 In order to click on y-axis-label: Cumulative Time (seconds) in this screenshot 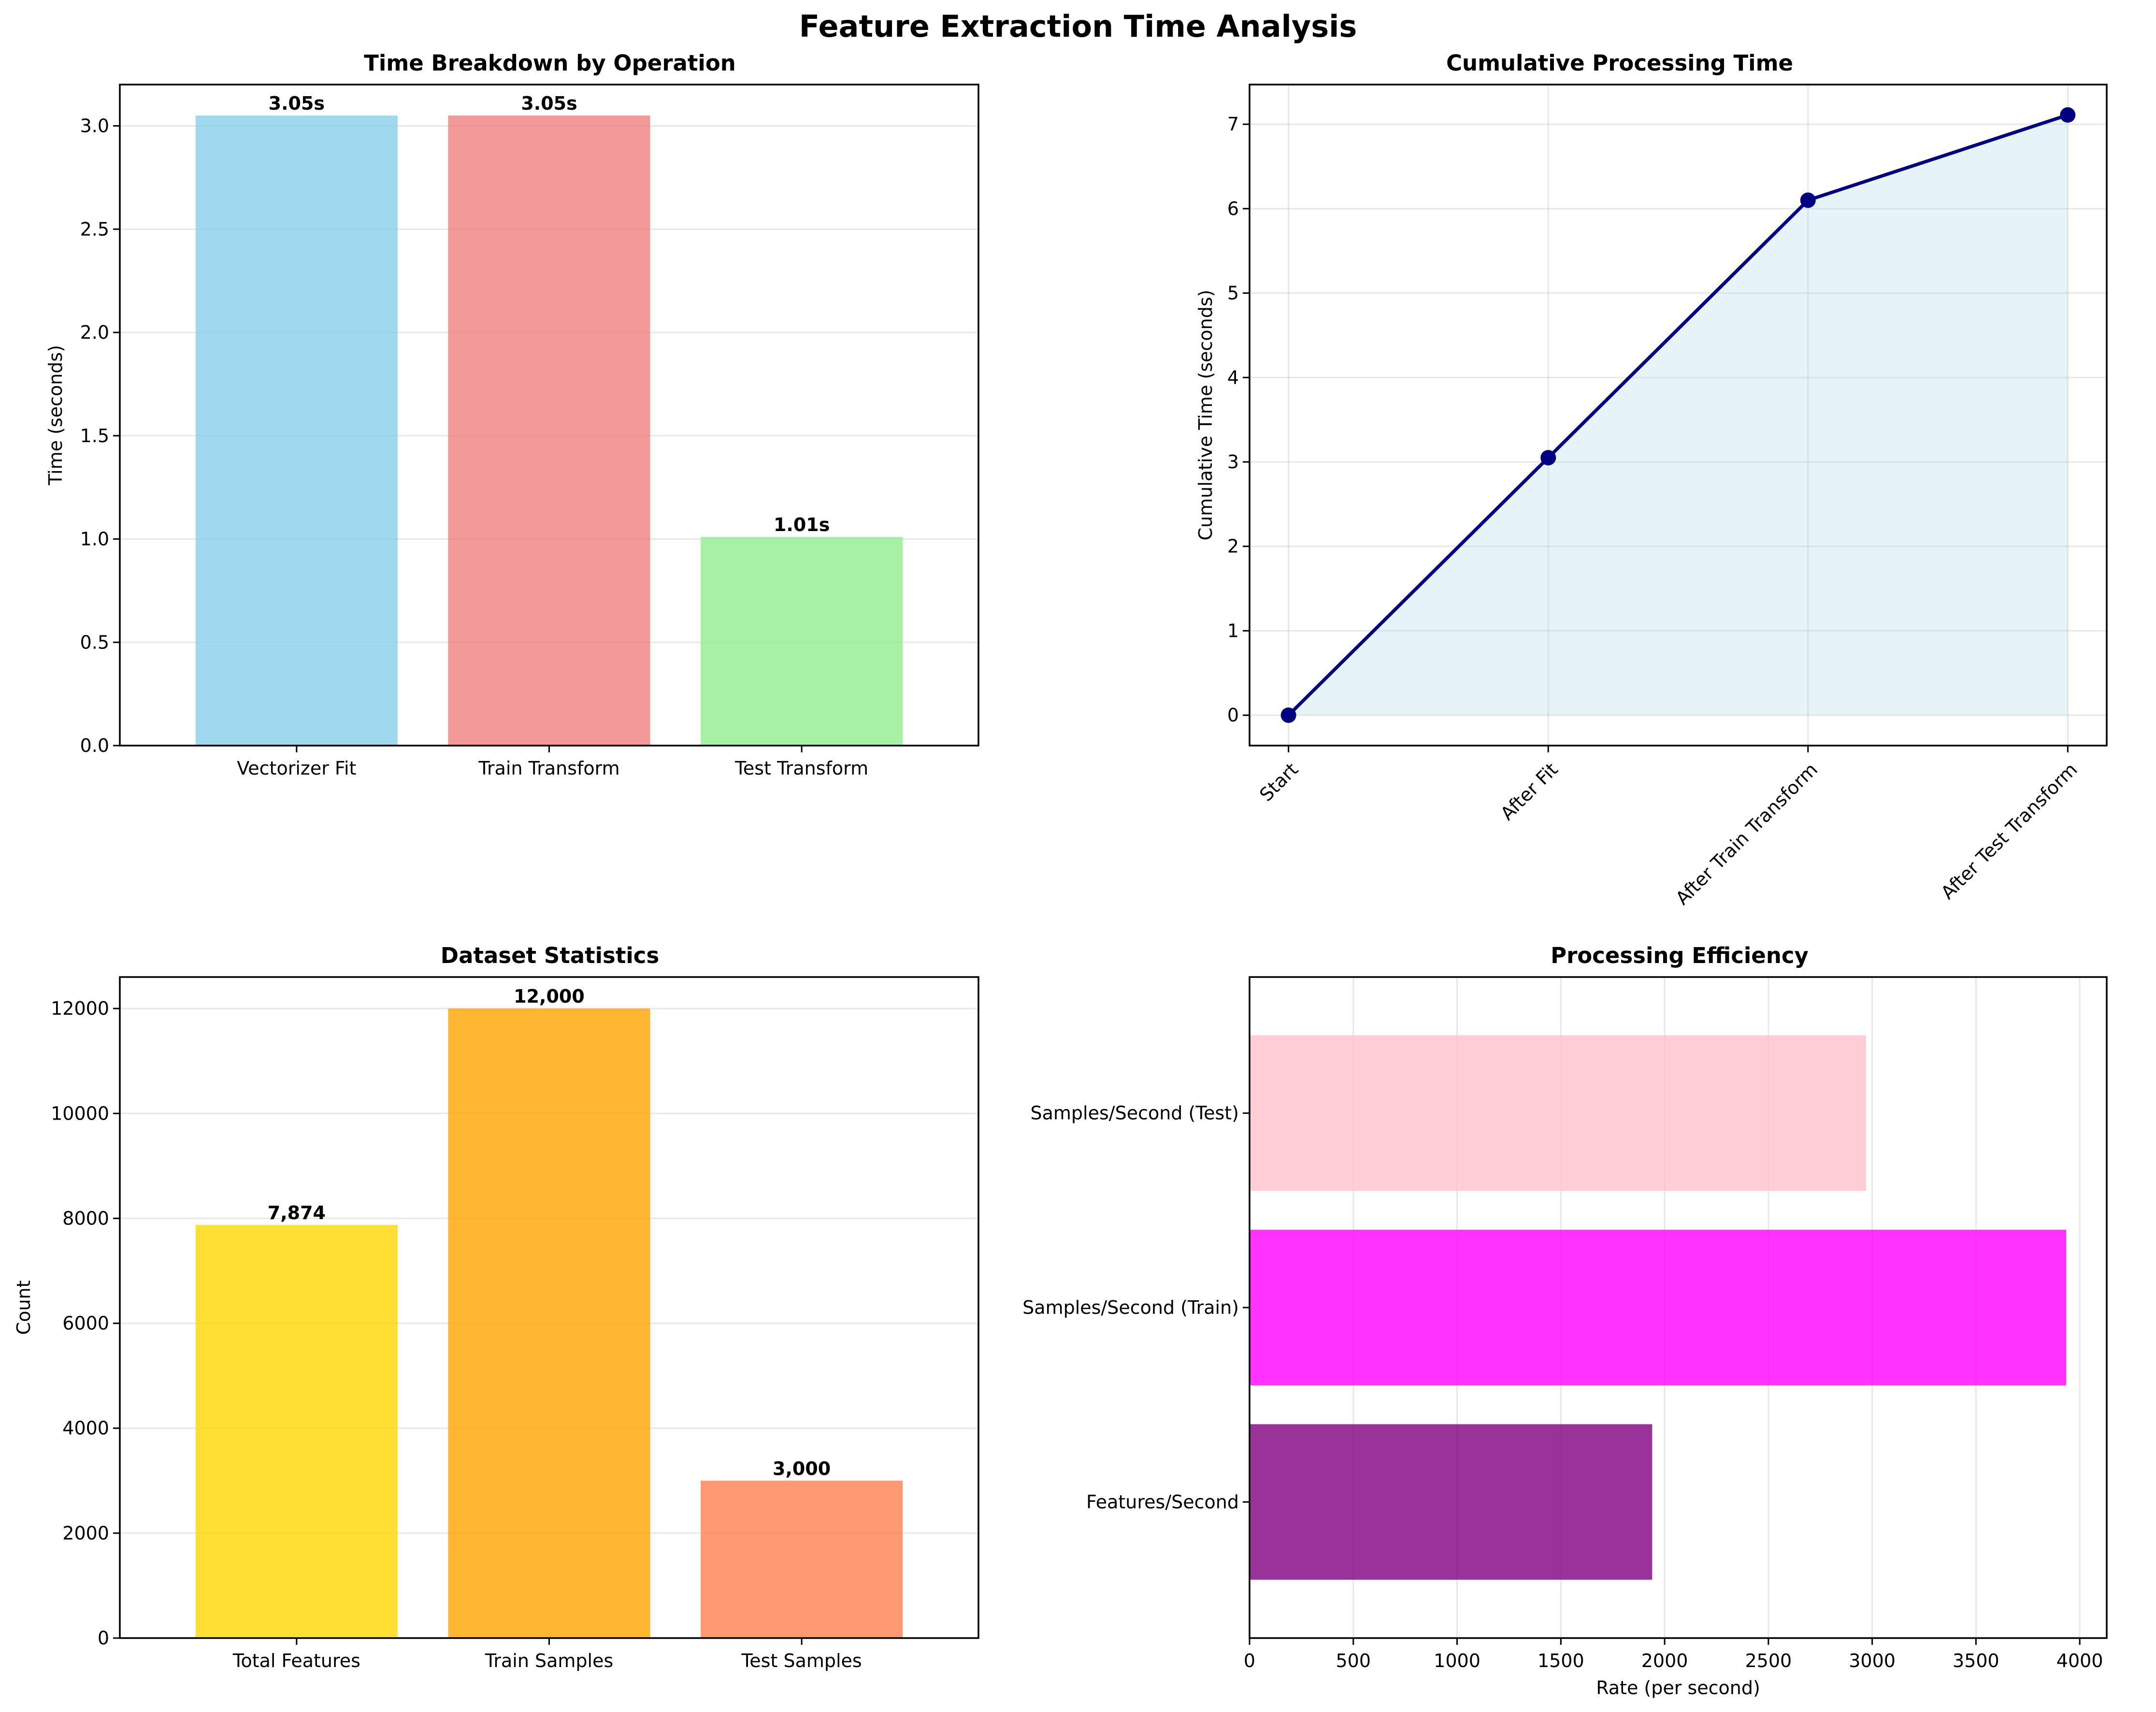, I will do `click(1205, 415)`.